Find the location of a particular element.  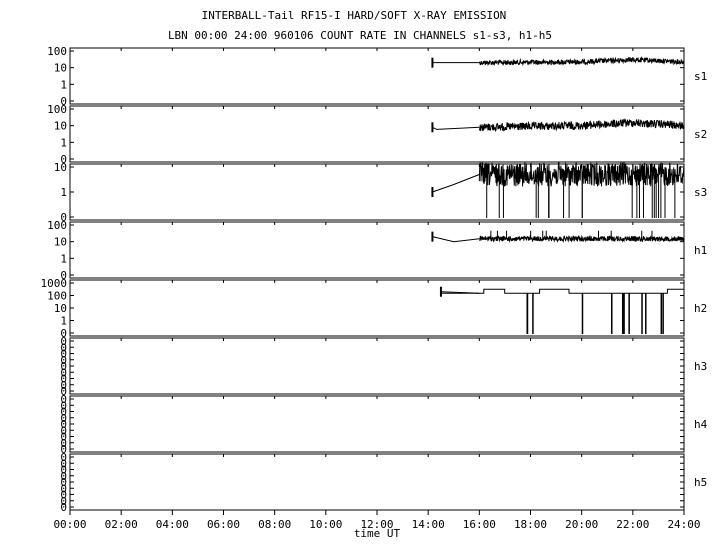

y-tick-label-s3: 1 is located at coordinates (63, 192).